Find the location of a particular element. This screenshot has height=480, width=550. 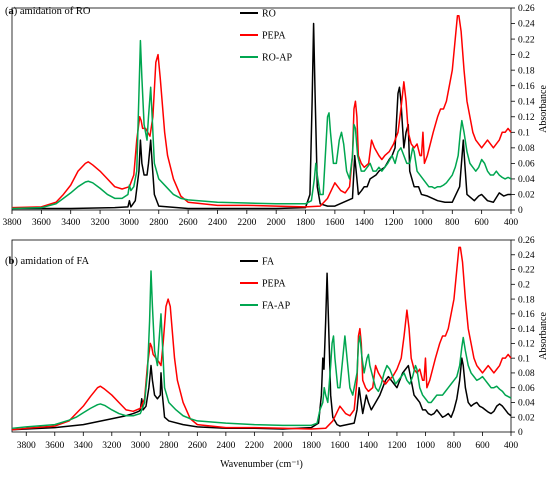

legend-label-fa-ap: FA-AP is located at coordinates (276, 306).